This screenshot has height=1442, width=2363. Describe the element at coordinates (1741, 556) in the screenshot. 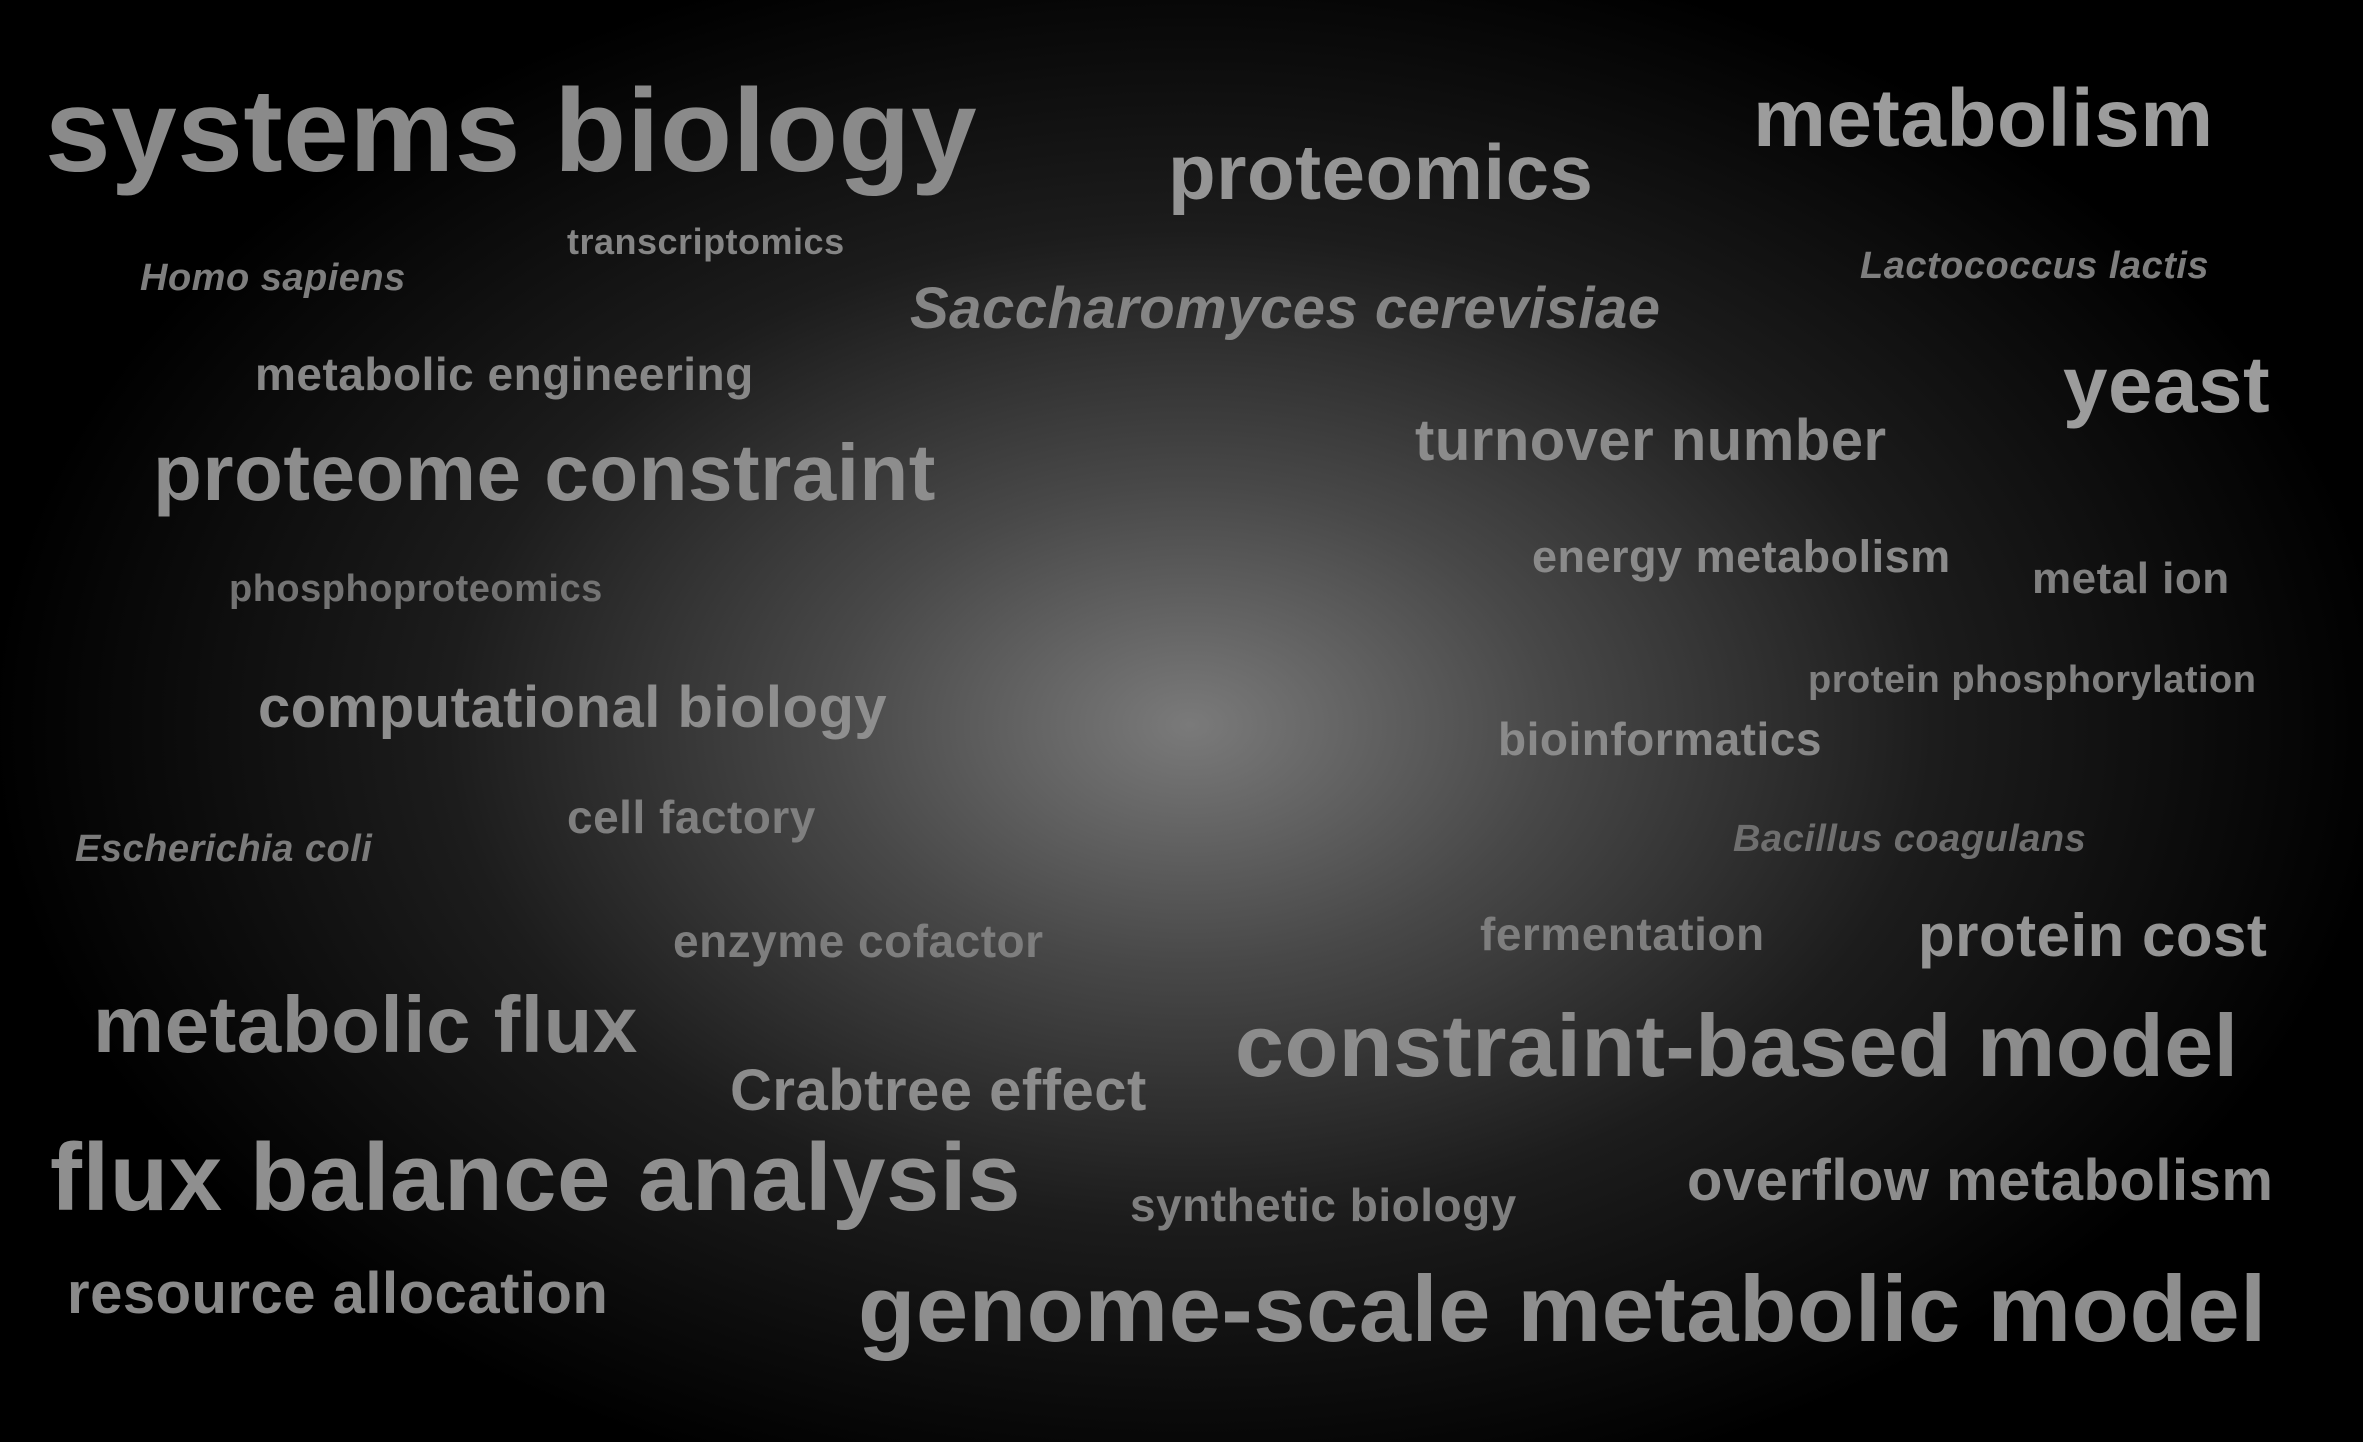

I see `term-energy-metabolism: energy metabolism` at that location.